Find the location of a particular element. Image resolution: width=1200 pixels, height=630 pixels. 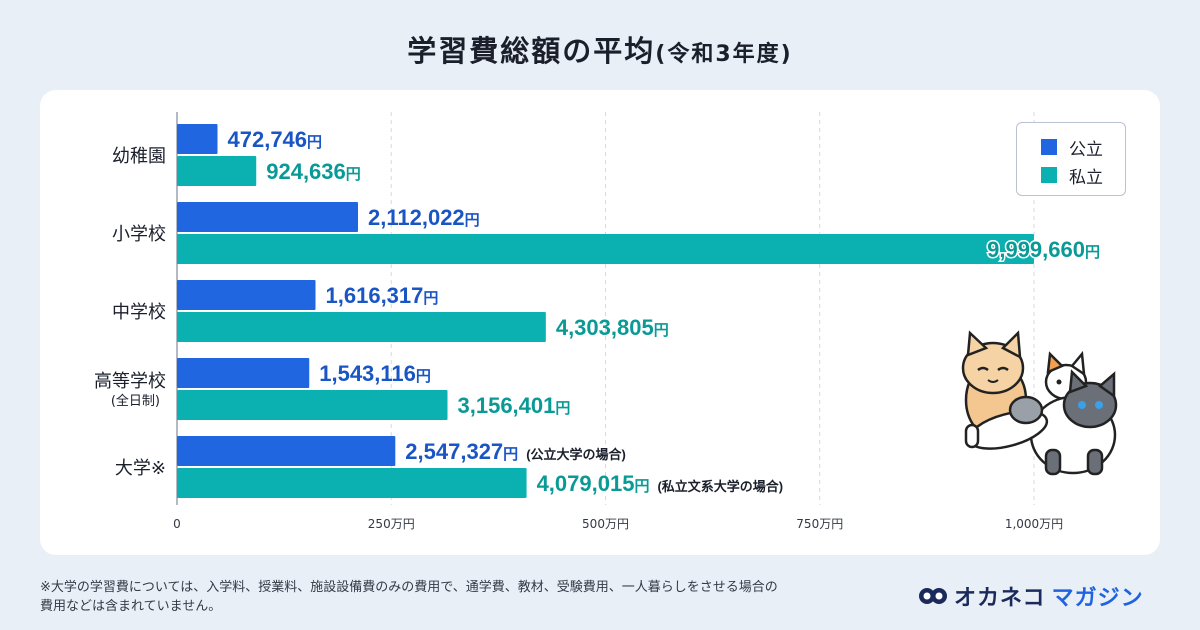

cat-siamese-icon is located at coordinates (1073, 422).